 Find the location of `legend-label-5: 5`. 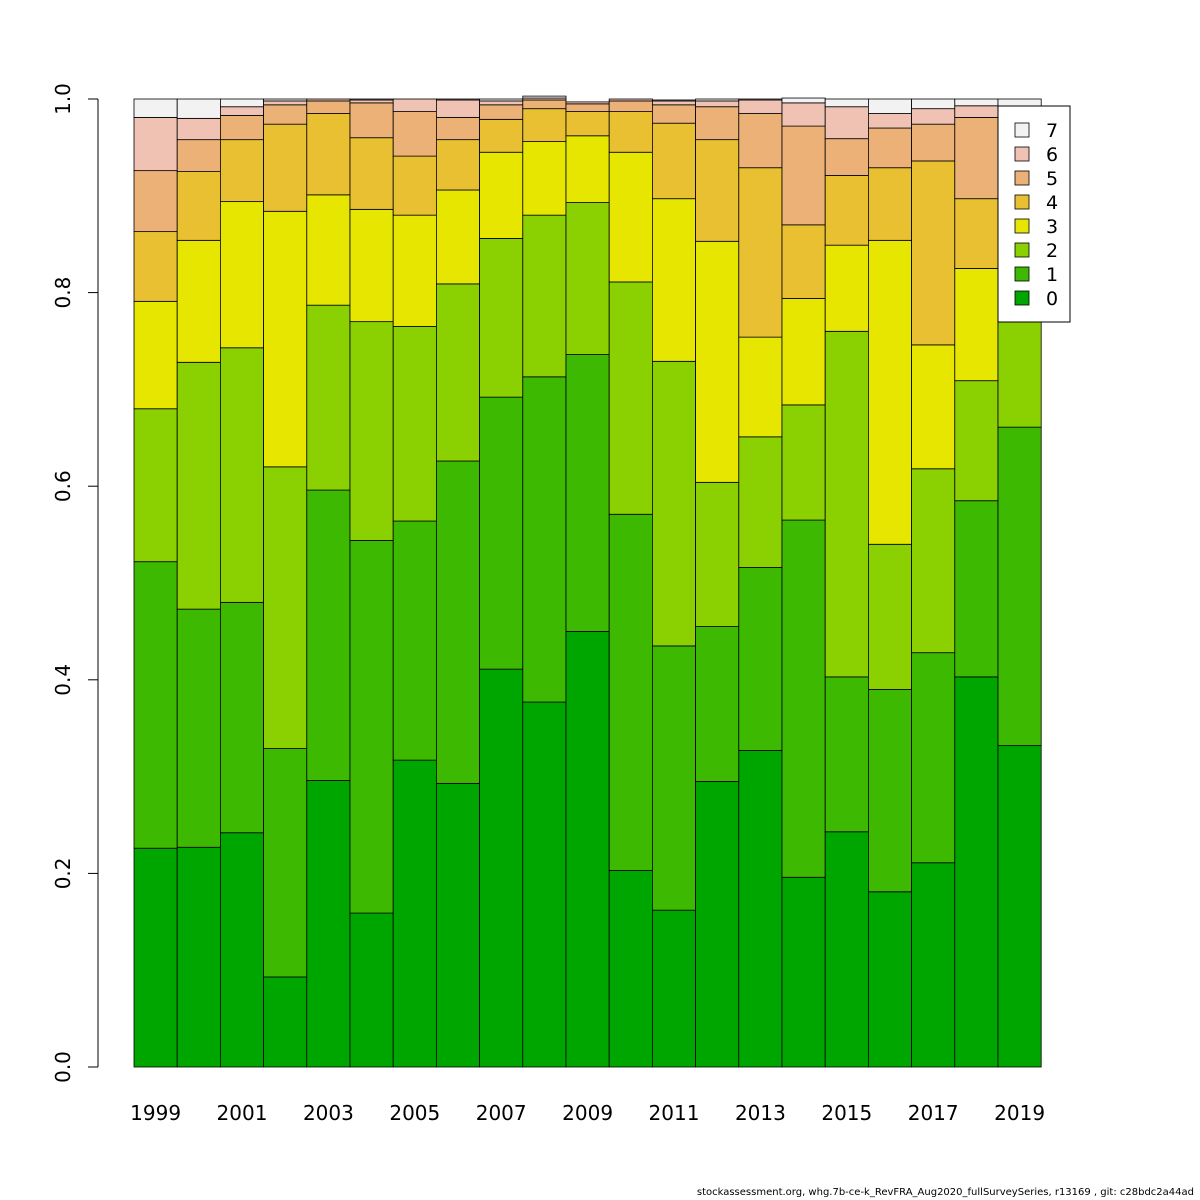

legend-label-5: 5 is located at coordinates (1052, 179).